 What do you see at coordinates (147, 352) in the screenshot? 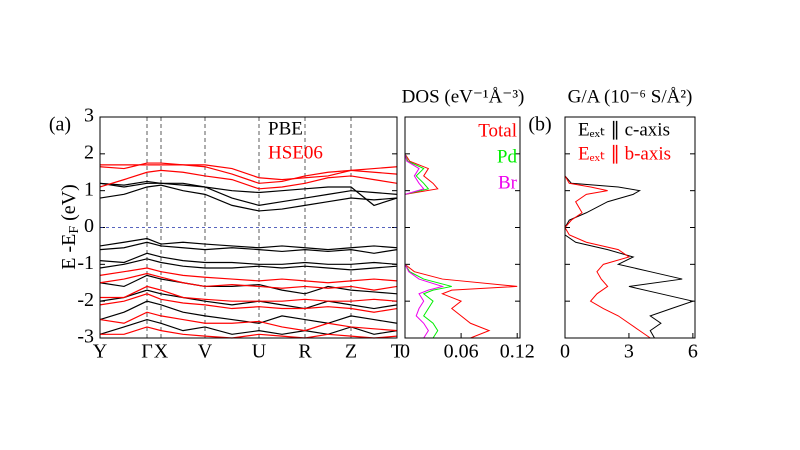
I see `x-tick-label: Γ` at bounding box center [147, 352].